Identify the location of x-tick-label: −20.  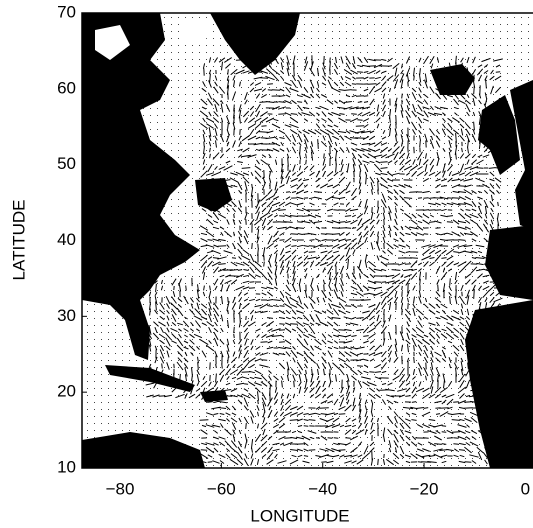
(424, 488).